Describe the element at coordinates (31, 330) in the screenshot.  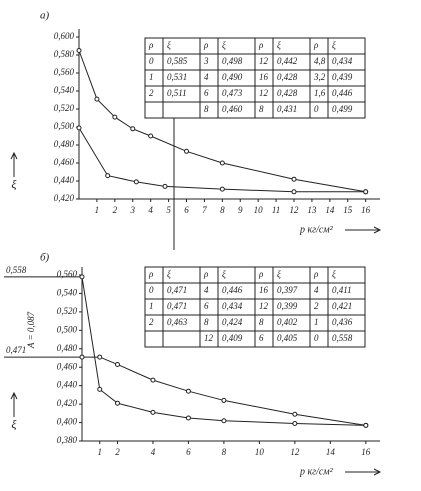
I see `note: A = 0,087` at that location.